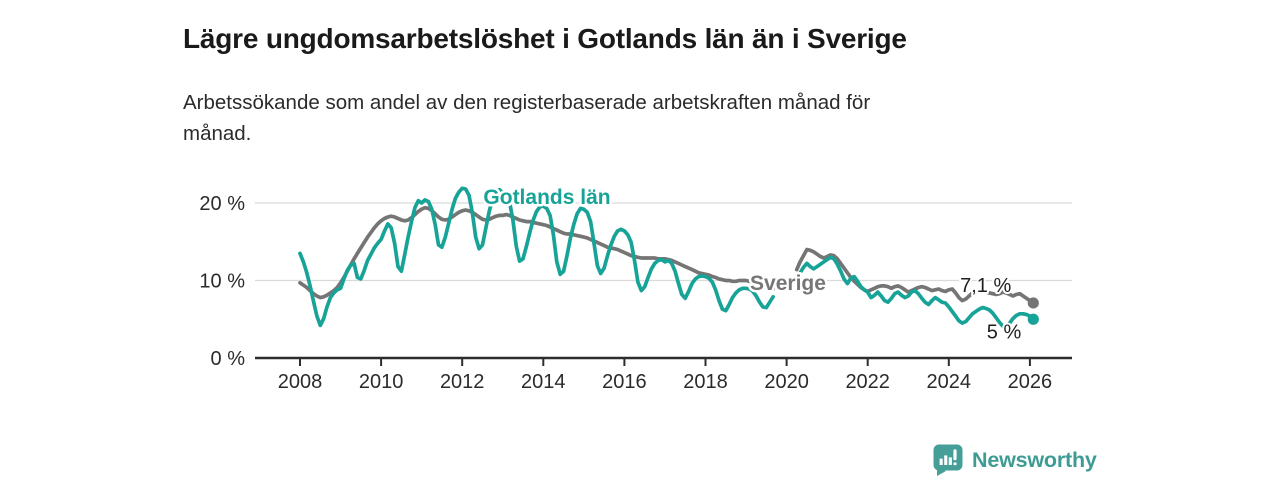 This screenshot has height=480, width=1280. What do you see at coordinates (1033, 303) in the screenshot?
I see `series-end-dot-sverige` at bounding box center [1033, 303].